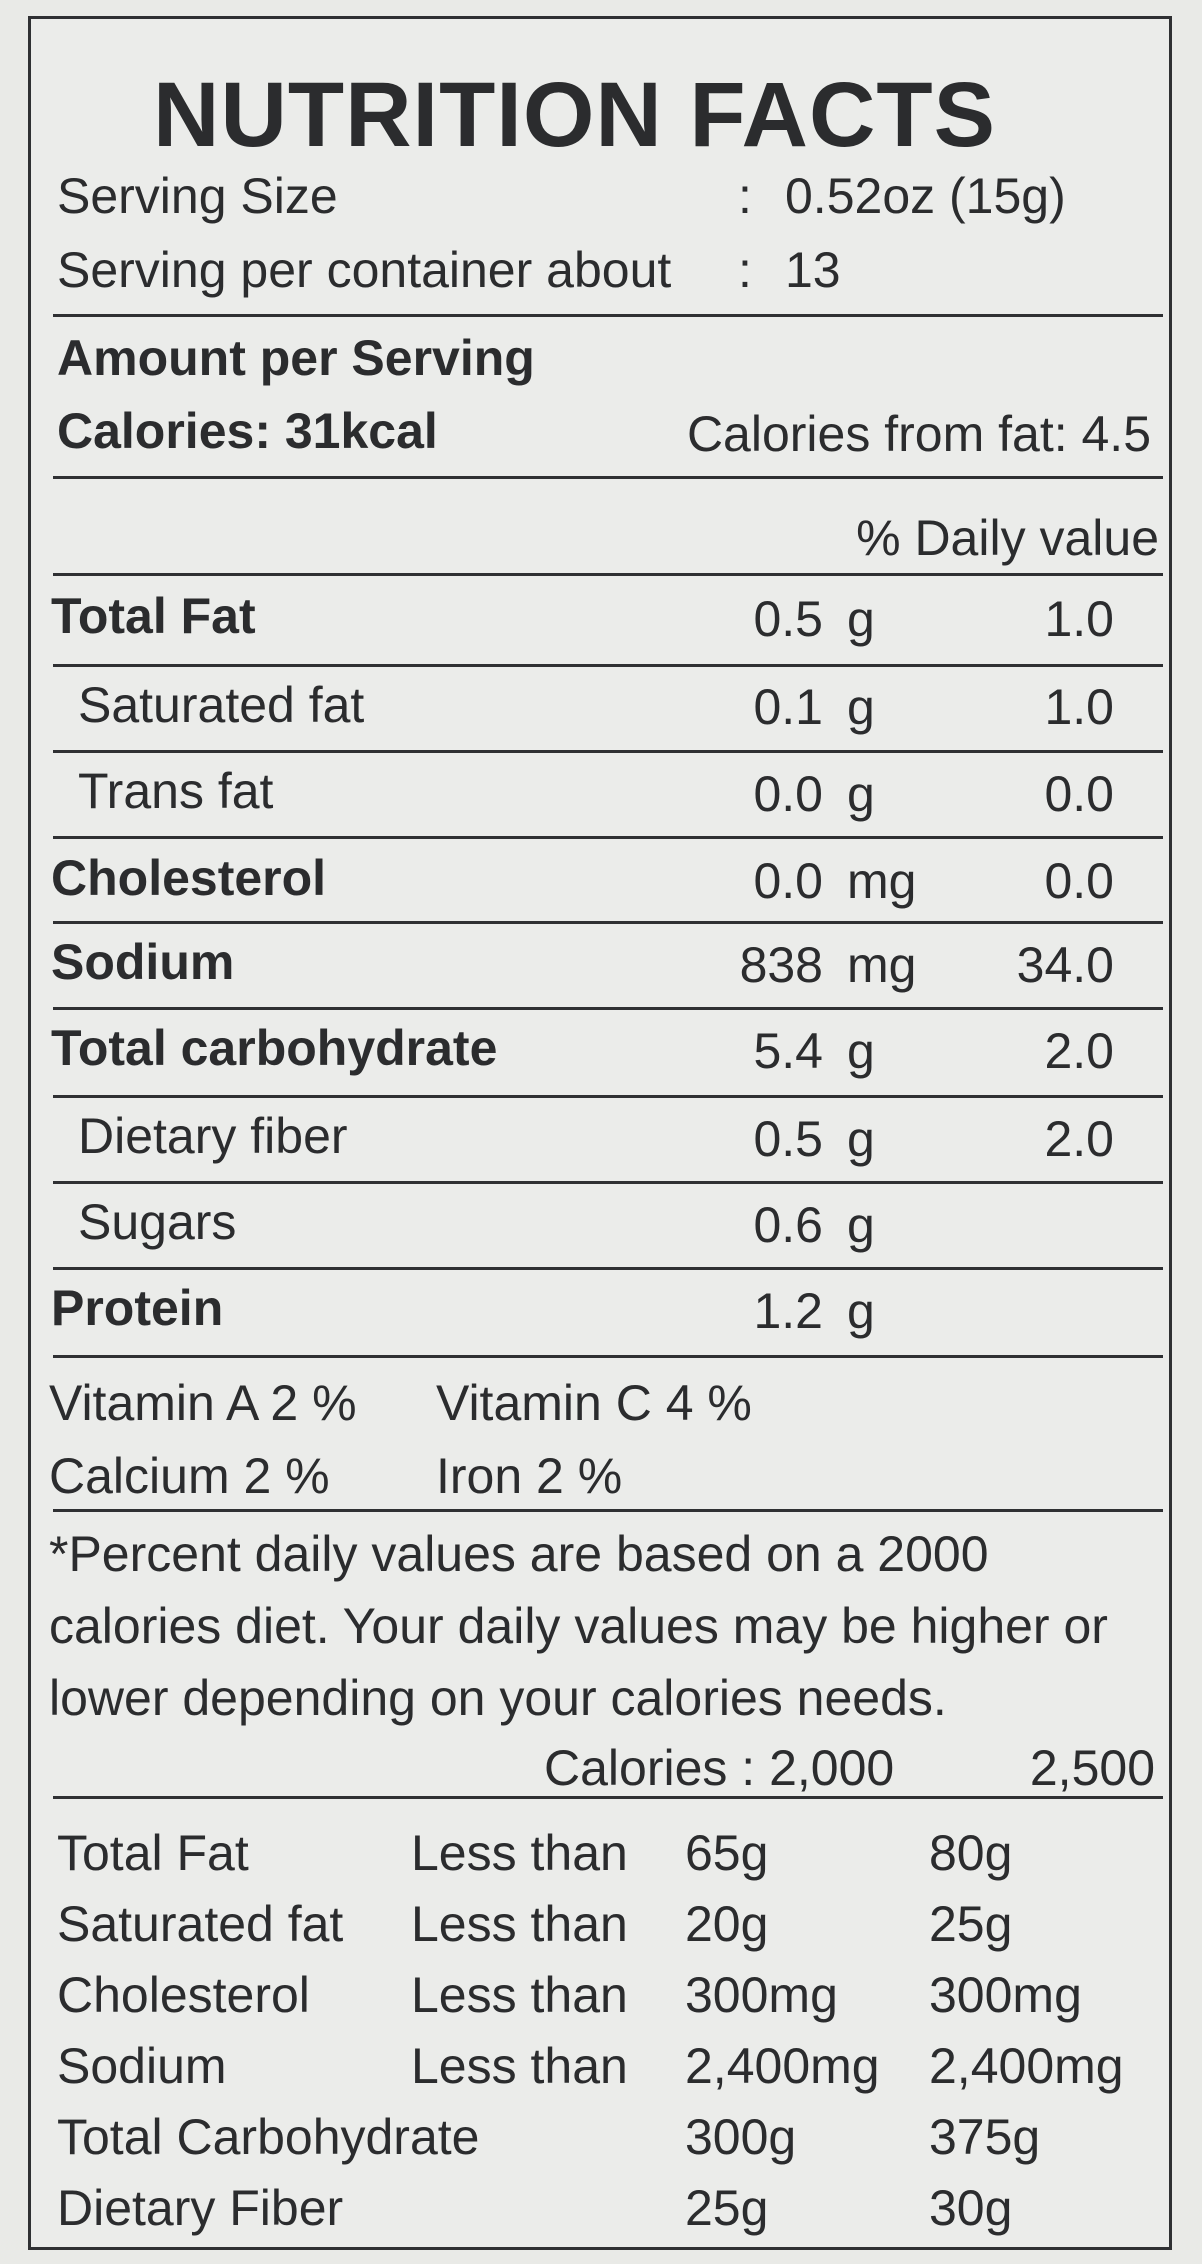 The height and width of the screenshot is (2264, 1202). I want to click on nutrient-amount: 1.2, so click(788, 1311).